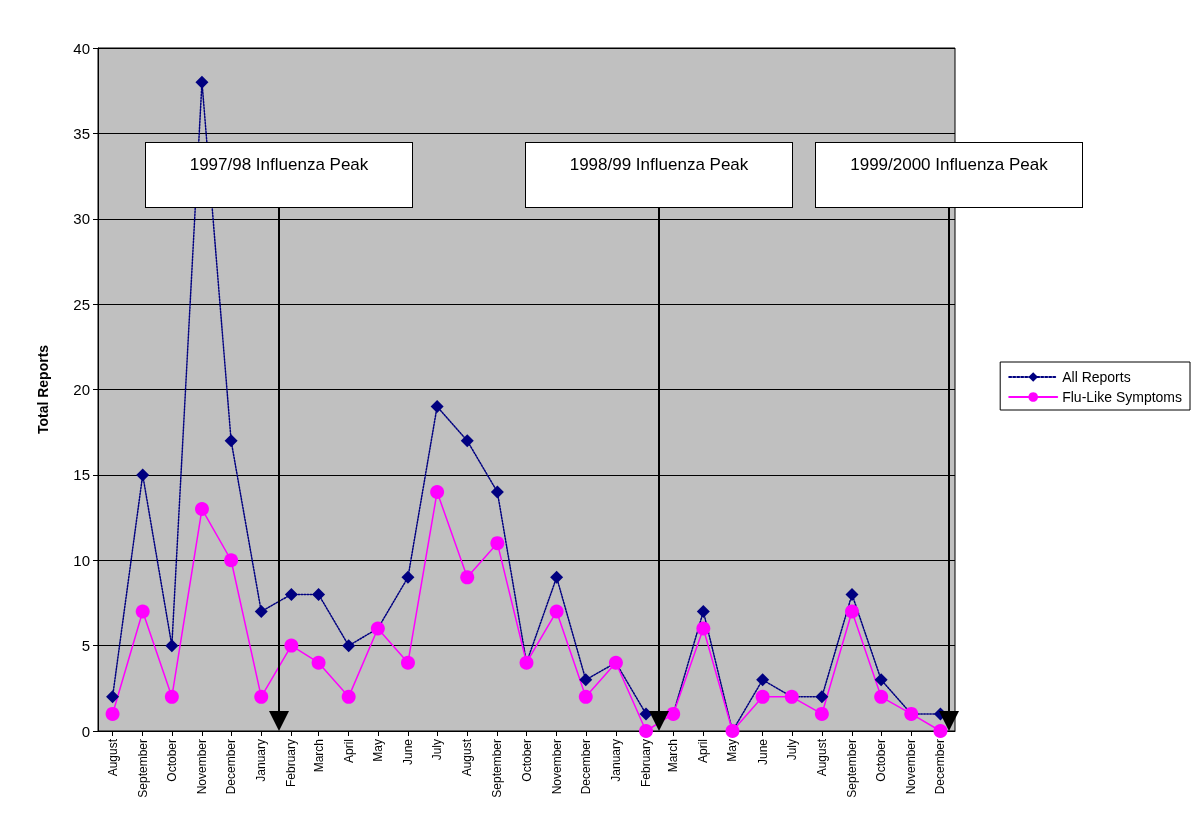 This screenshot has height=830, width=1194. What do you see at coordinates (85, 731) in the screenshot?
I see `y-tick-label: 0` at bounding box center [85, 731].